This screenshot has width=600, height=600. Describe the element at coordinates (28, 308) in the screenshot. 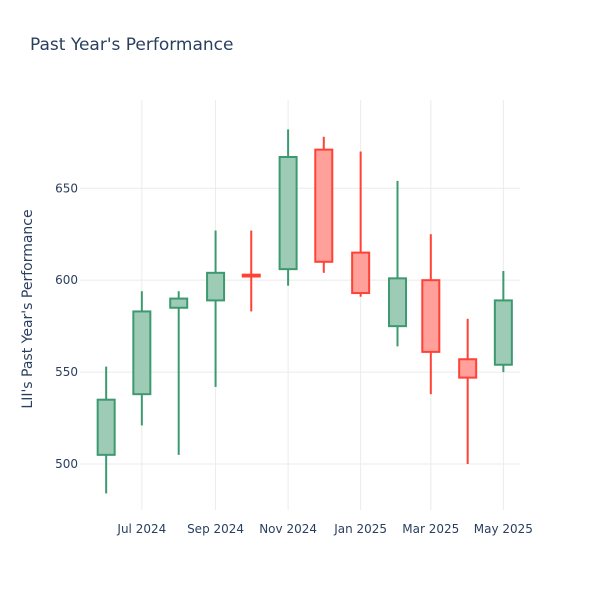

I see `y-axis-title: LII's Past Year's Performance` at that location.